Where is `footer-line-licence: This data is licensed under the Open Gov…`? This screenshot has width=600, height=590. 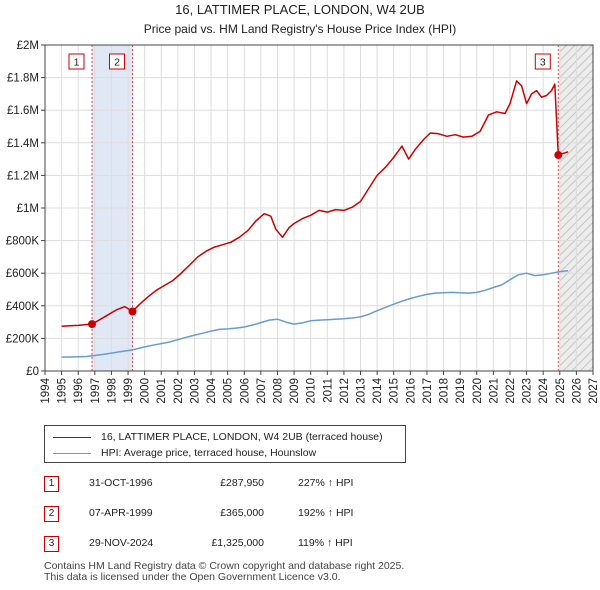
footer-line-licence: This data is licensed under the Open Gov… is located at coordinates (192, 577).